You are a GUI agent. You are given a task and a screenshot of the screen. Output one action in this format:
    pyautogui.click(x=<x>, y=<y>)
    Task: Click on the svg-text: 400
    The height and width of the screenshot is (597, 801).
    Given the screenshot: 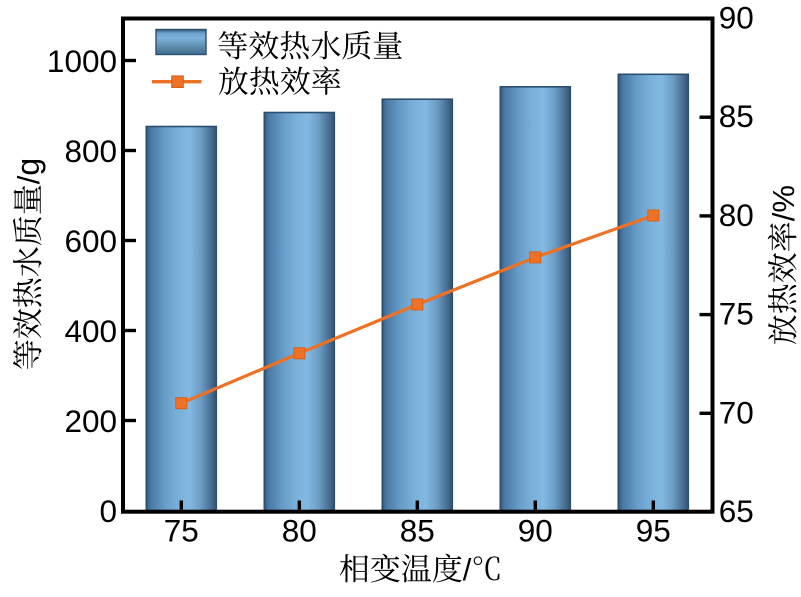 What is the action you would take?
    pyautogui.click(x=90, y=331)
    